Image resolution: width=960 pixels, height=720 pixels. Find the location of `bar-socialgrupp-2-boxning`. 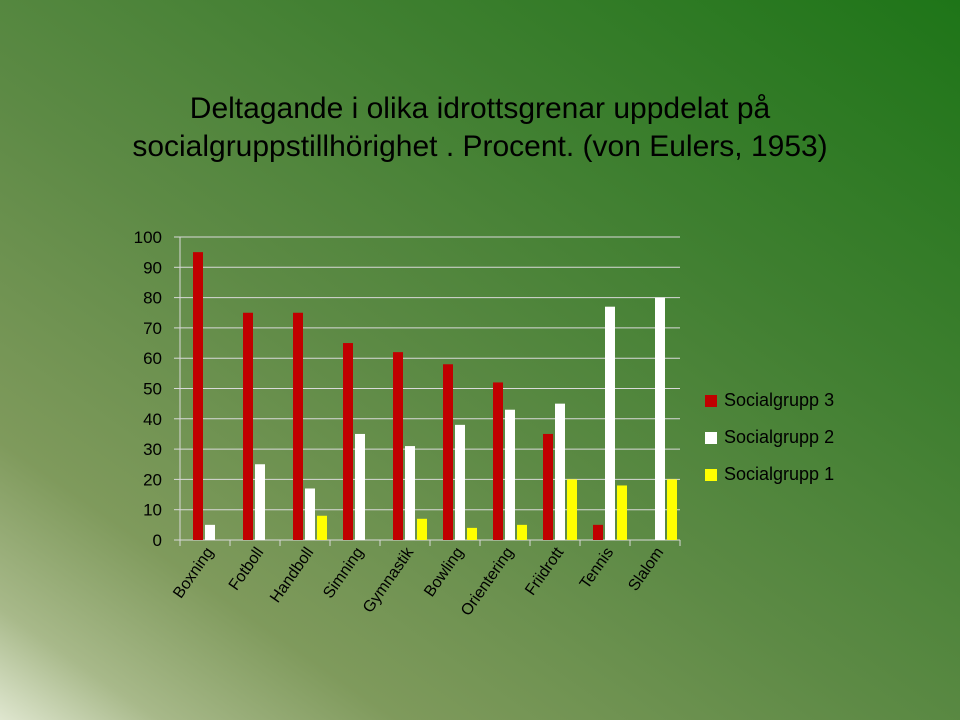

bar-socialgrupp-2-boxning is located at coordinates (210, 532).